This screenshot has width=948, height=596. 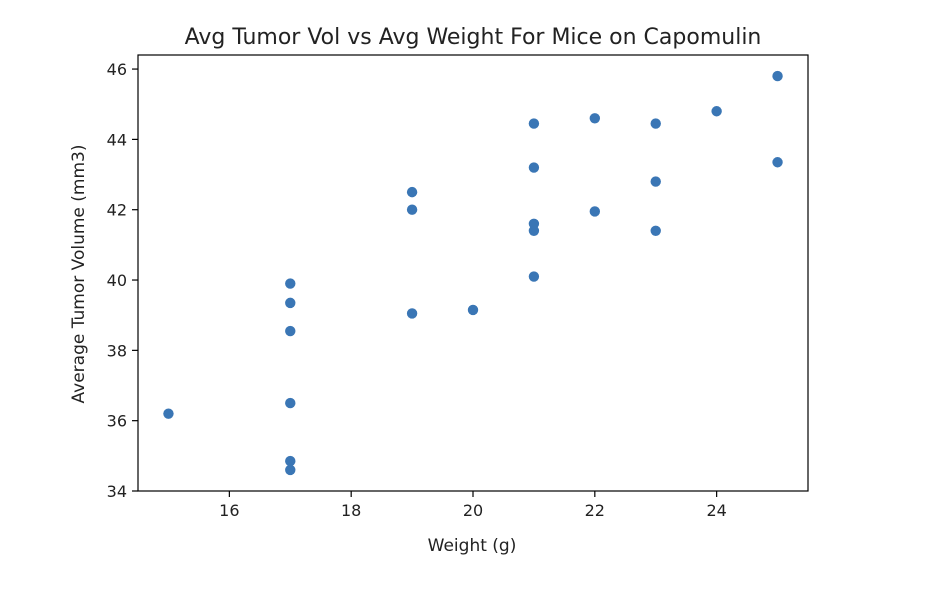 What do you see at coordinates (117, 421) in the screenshot?
I see `y-tick-label: 36` at bounding box center [117, 421].